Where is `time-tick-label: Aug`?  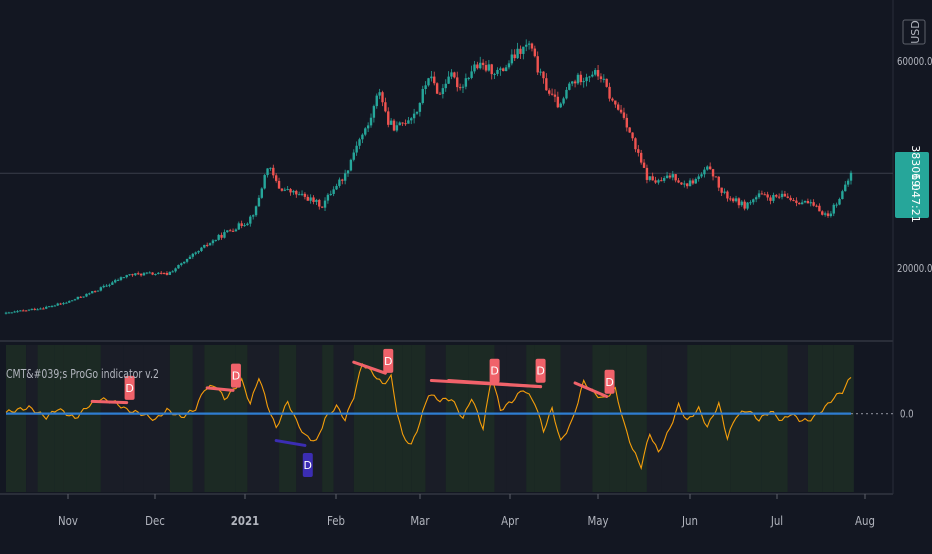
time-tick-label: Aug is located at coordinates (865, 521).